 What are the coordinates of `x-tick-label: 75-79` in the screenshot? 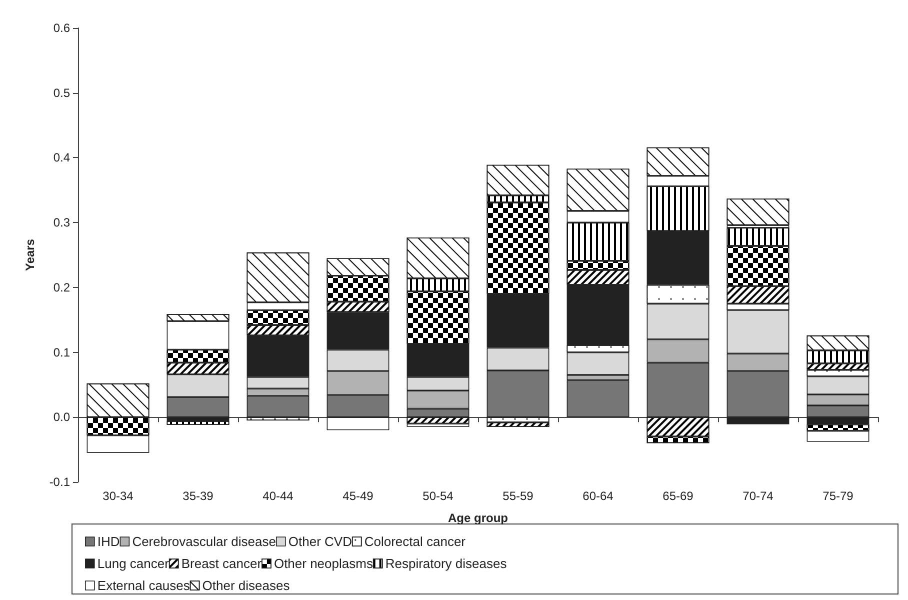 It's located at (838, 496).